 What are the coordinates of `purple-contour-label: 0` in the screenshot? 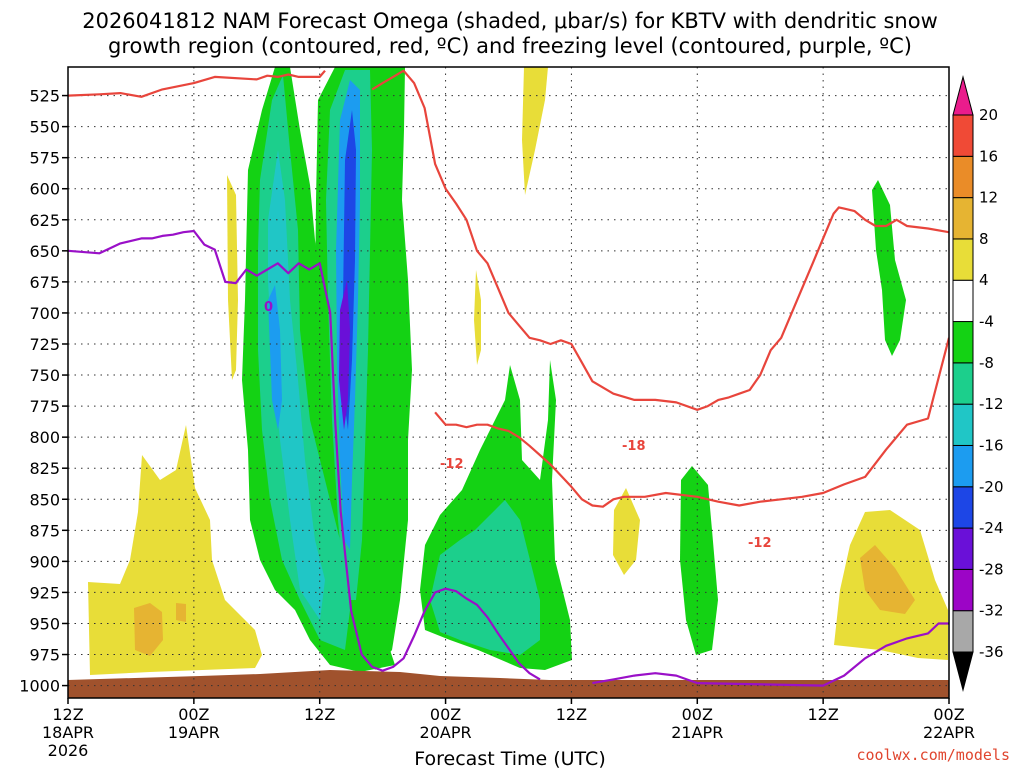 It's located at (268, 307).